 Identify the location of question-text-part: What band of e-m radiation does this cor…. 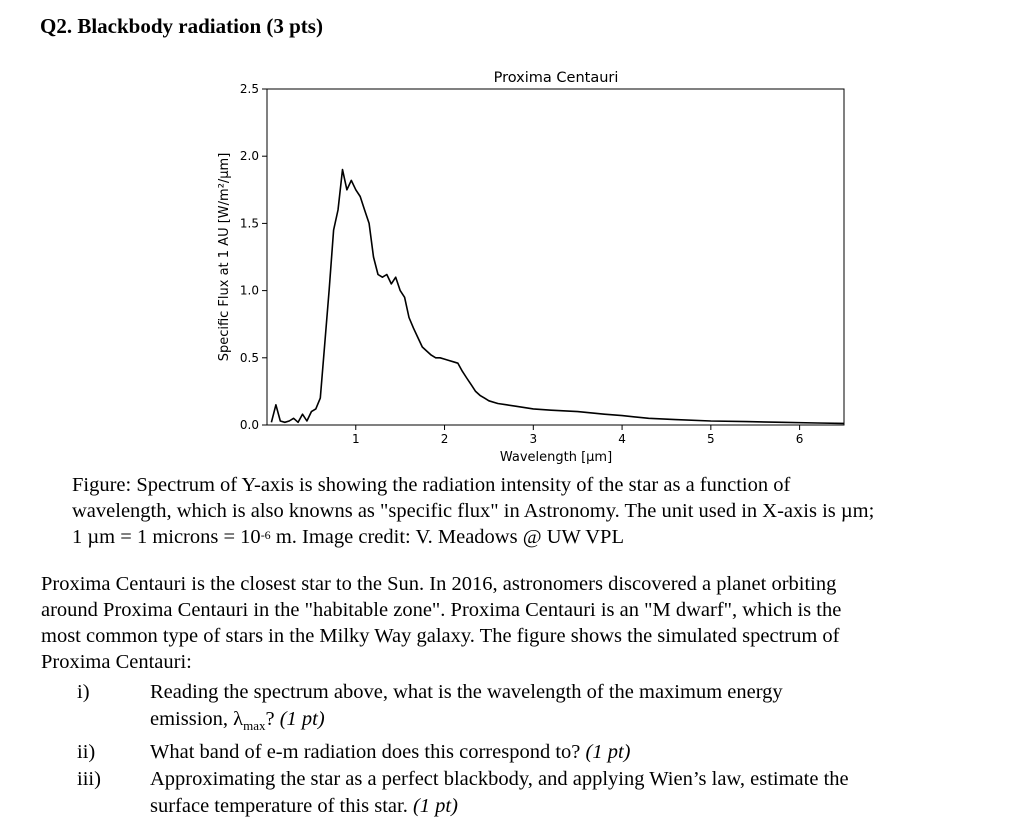
(368, 752).